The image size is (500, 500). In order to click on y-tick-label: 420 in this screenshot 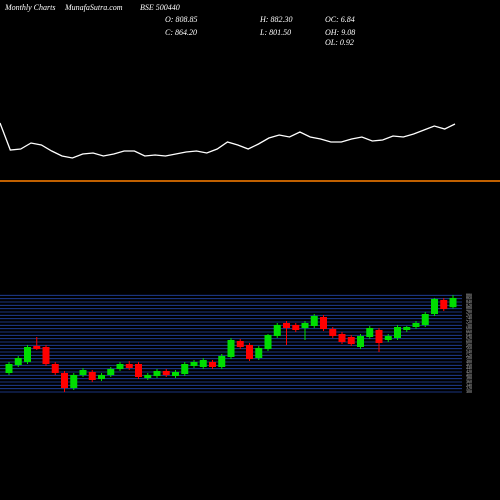, I will do `click(469, 371)`.